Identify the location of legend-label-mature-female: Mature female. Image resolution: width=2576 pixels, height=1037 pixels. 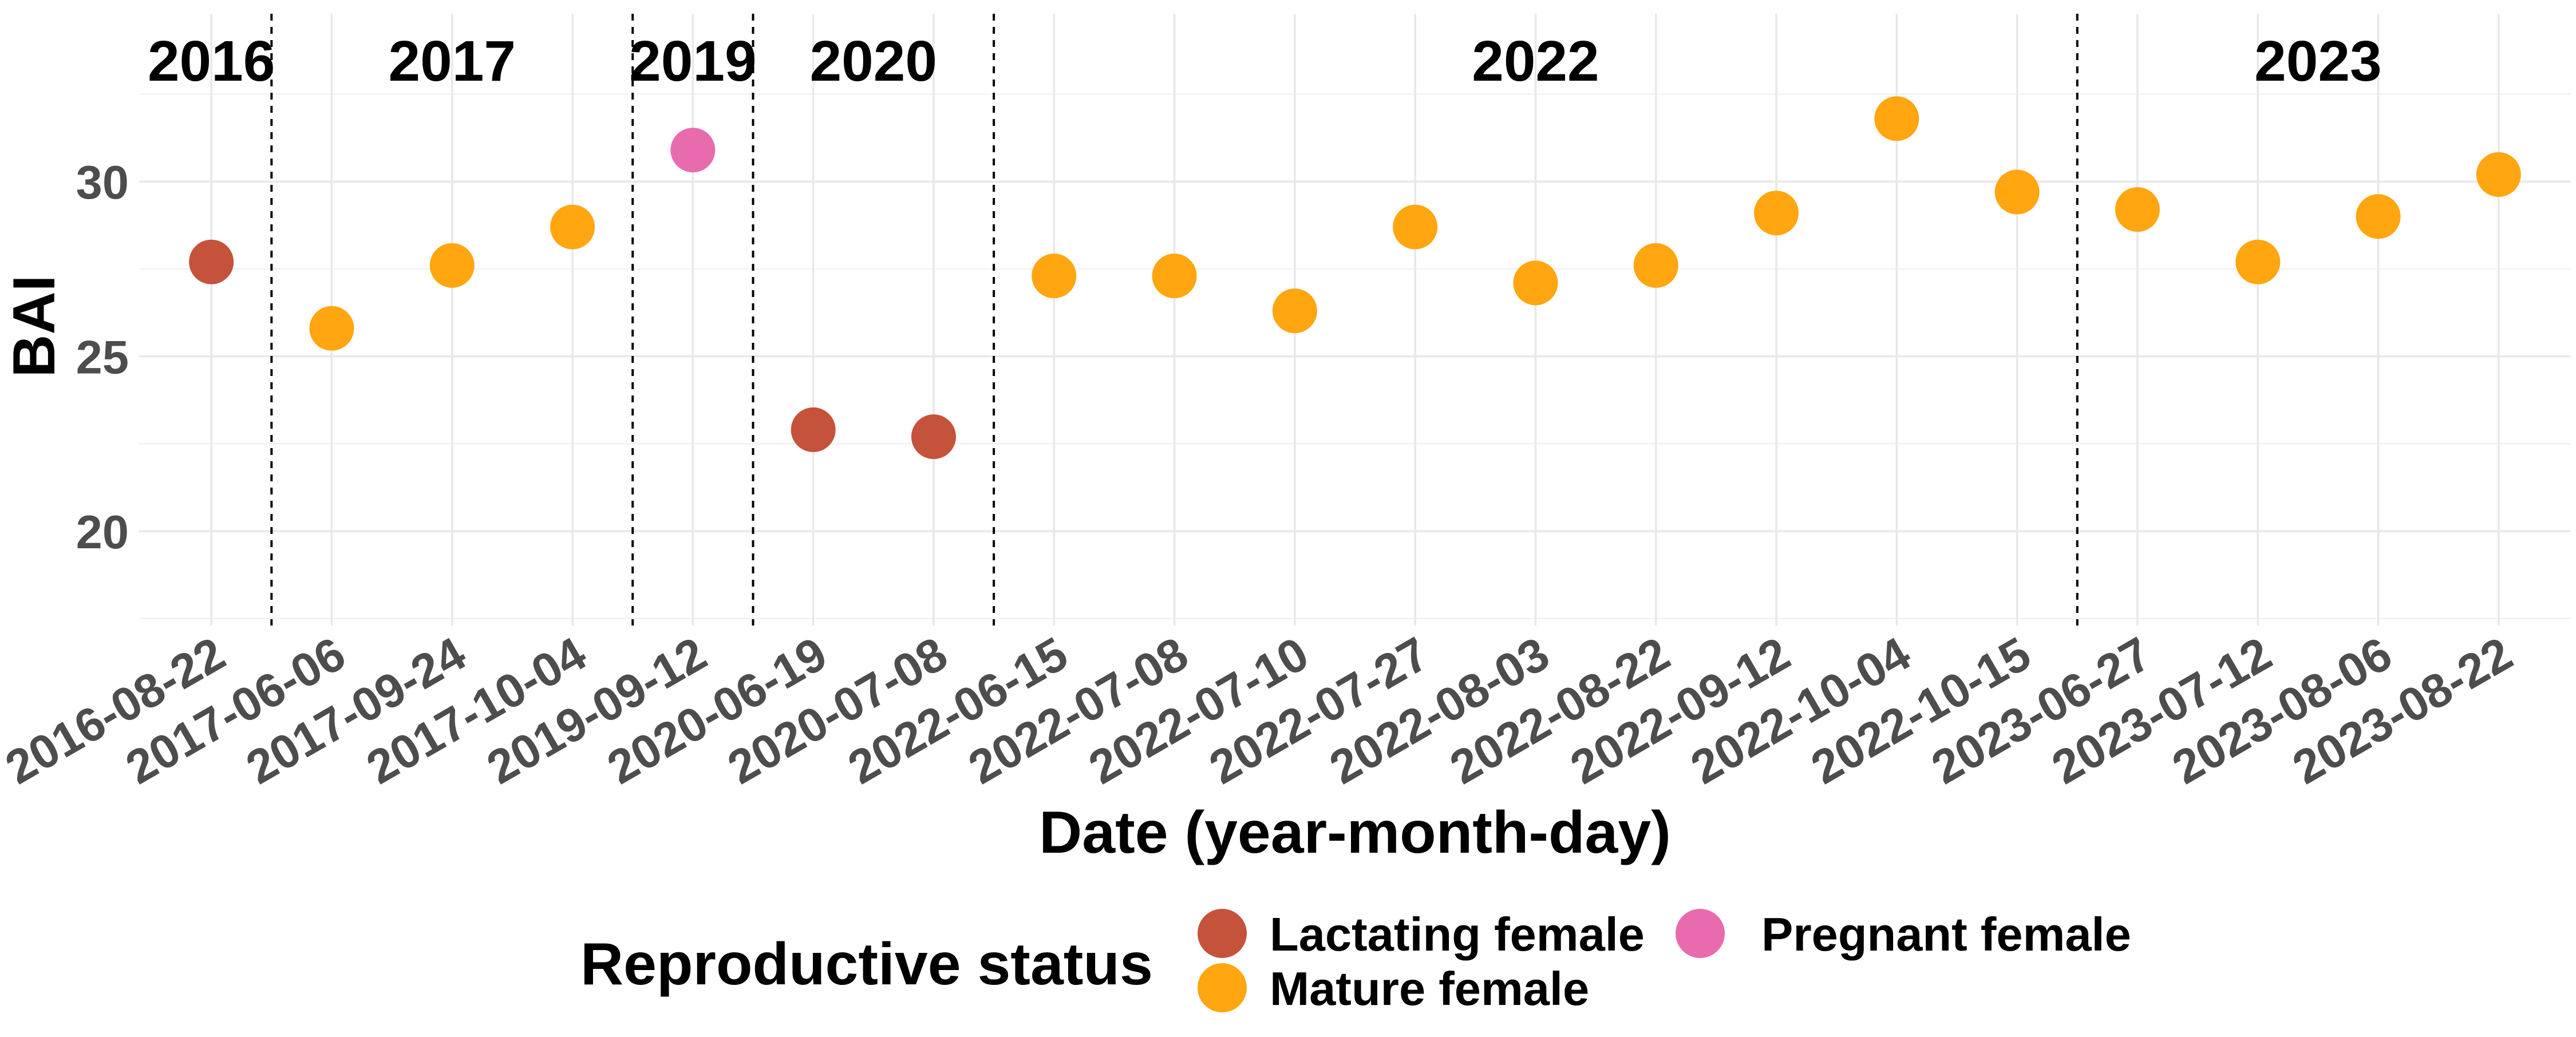
(1429, 988).